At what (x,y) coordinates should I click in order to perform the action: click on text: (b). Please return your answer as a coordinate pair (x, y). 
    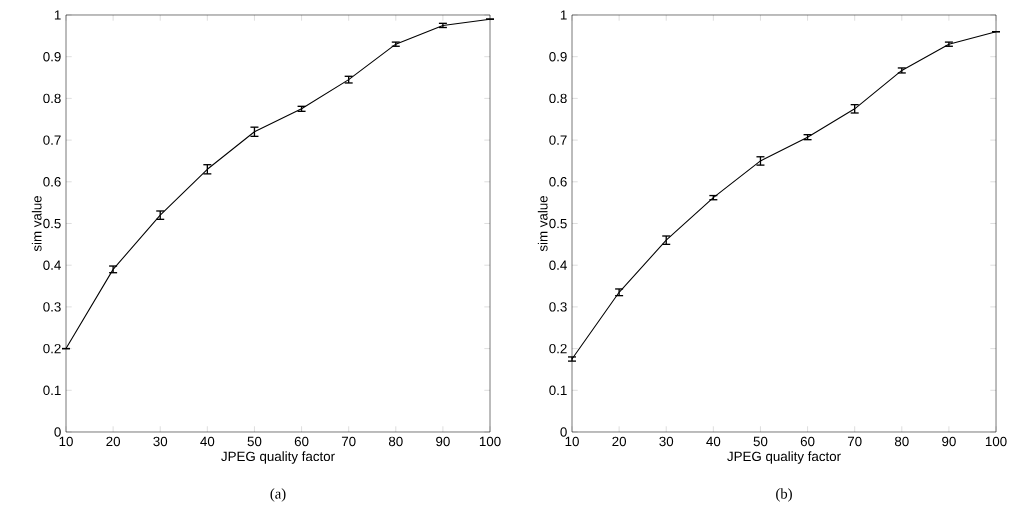
    Looking at the image, I should click on (784, 495).